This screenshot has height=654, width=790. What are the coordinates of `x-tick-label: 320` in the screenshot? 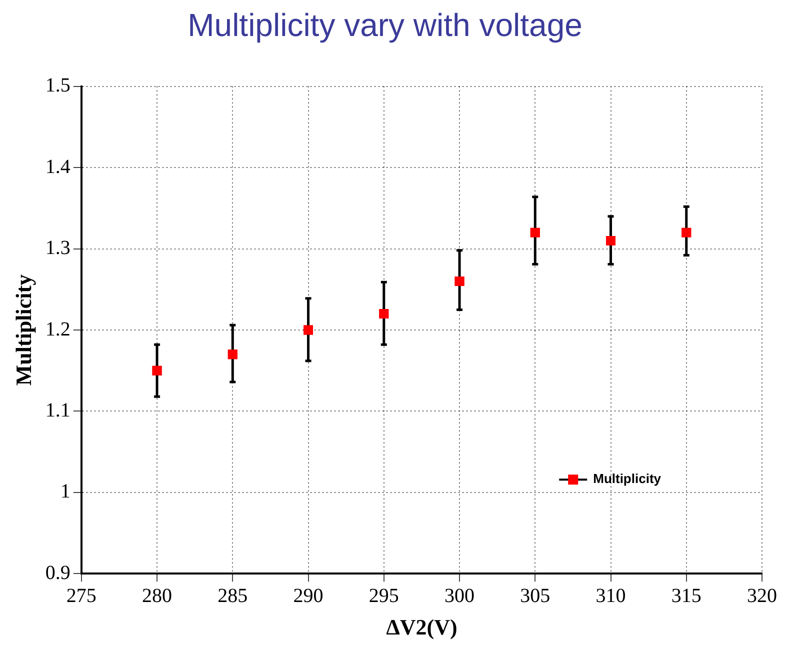 It's located at (762, 595).